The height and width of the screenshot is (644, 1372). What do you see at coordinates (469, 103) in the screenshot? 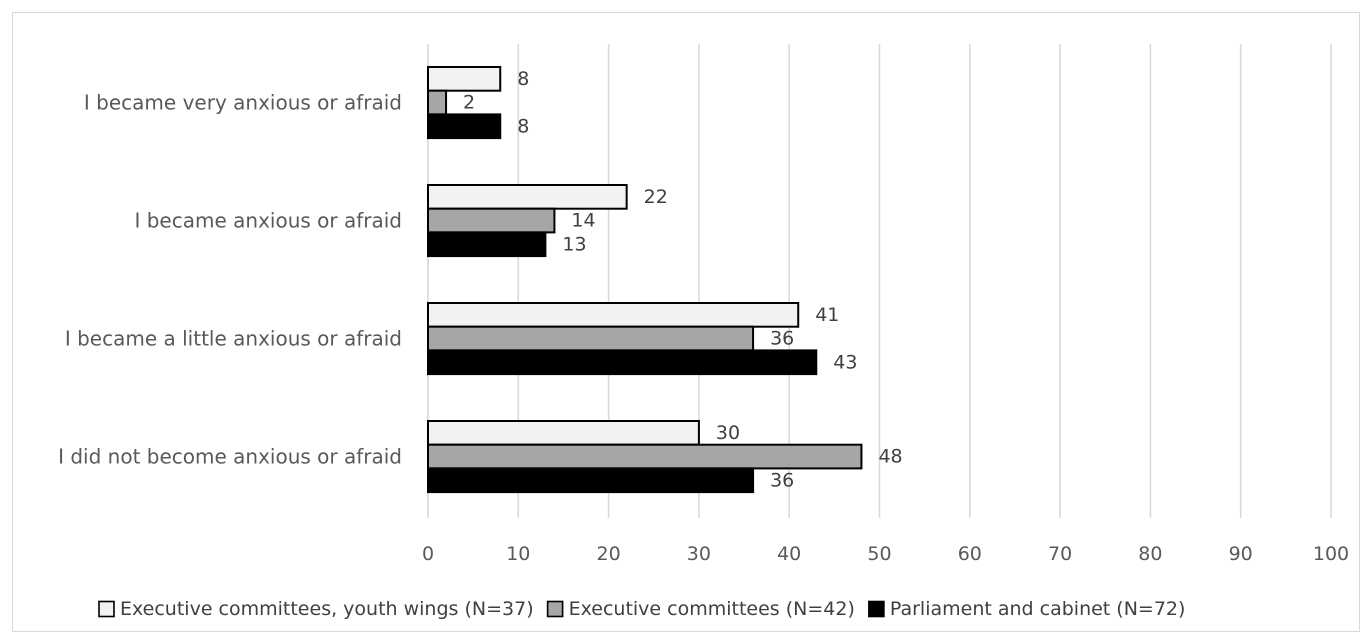
I see `data-label: 2` at bounding box center [469, 103].